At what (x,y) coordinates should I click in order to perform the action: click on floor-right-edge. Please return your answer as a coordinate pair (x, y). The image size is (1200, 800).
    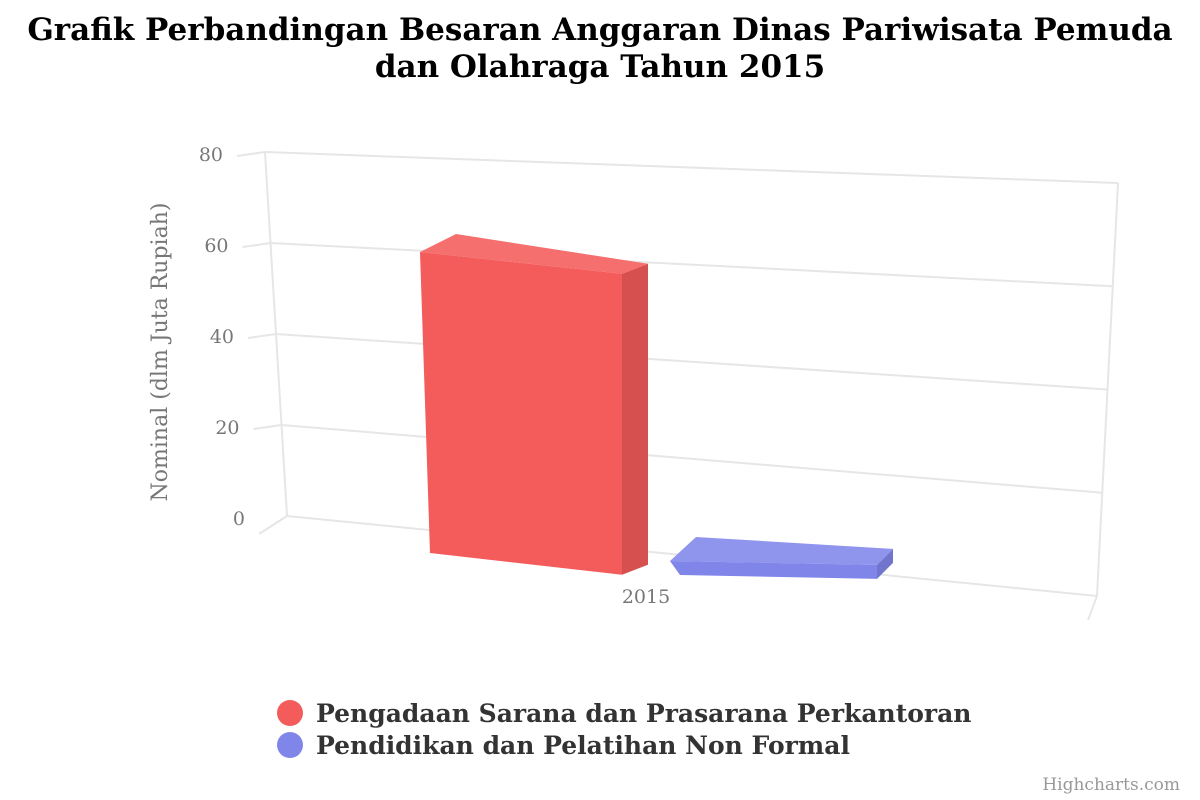
    Looking at the image, I should click on (1092, 608).